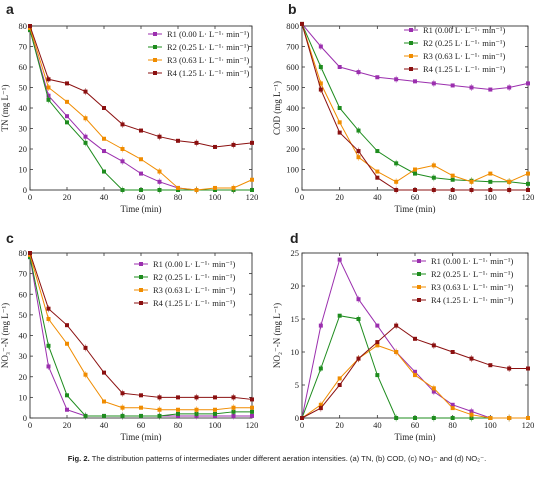 Image resolution: width=554 pixels, height=477 pixels. I want to click on y-tick-label: 5, so click(297, 385).